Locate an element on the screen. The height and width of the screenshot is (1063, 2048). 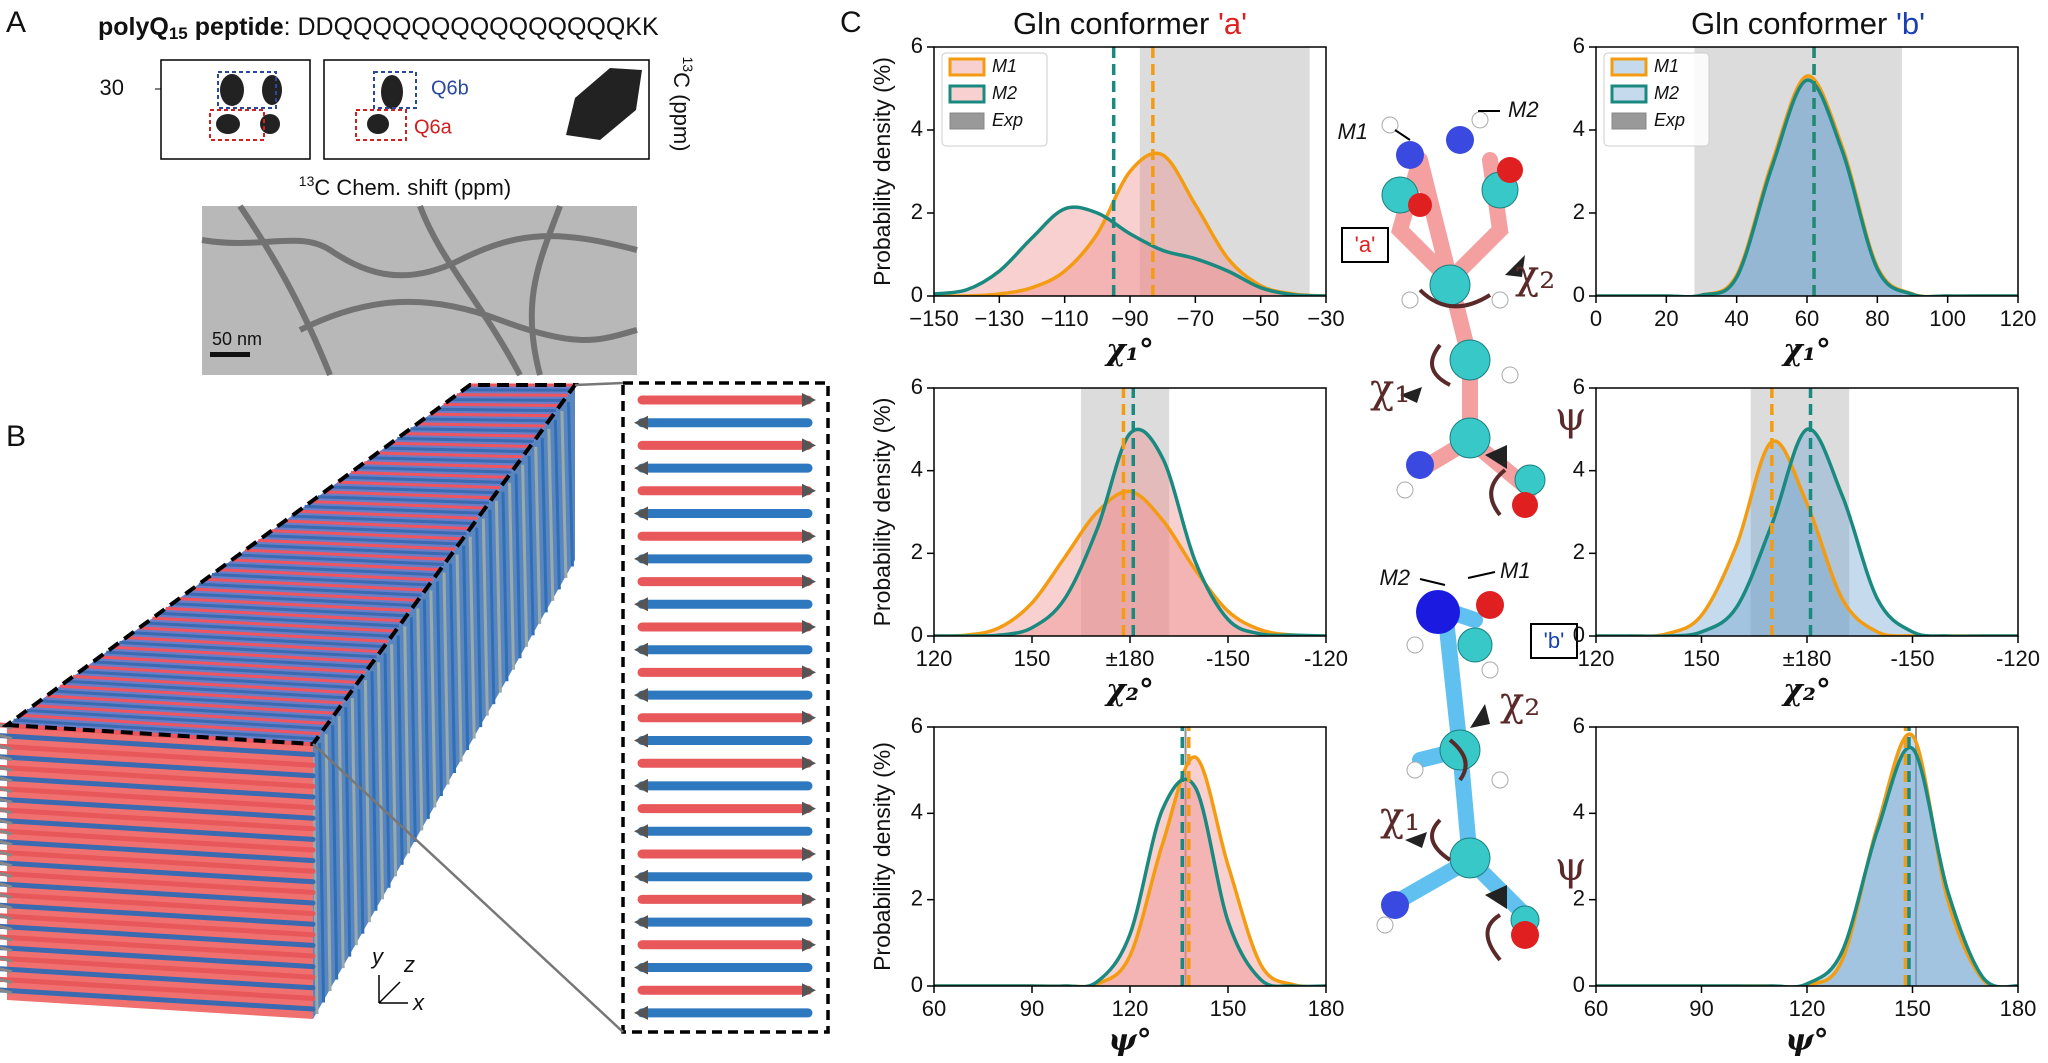
y-tick-label: 6 is located at coordinates (917, 45).